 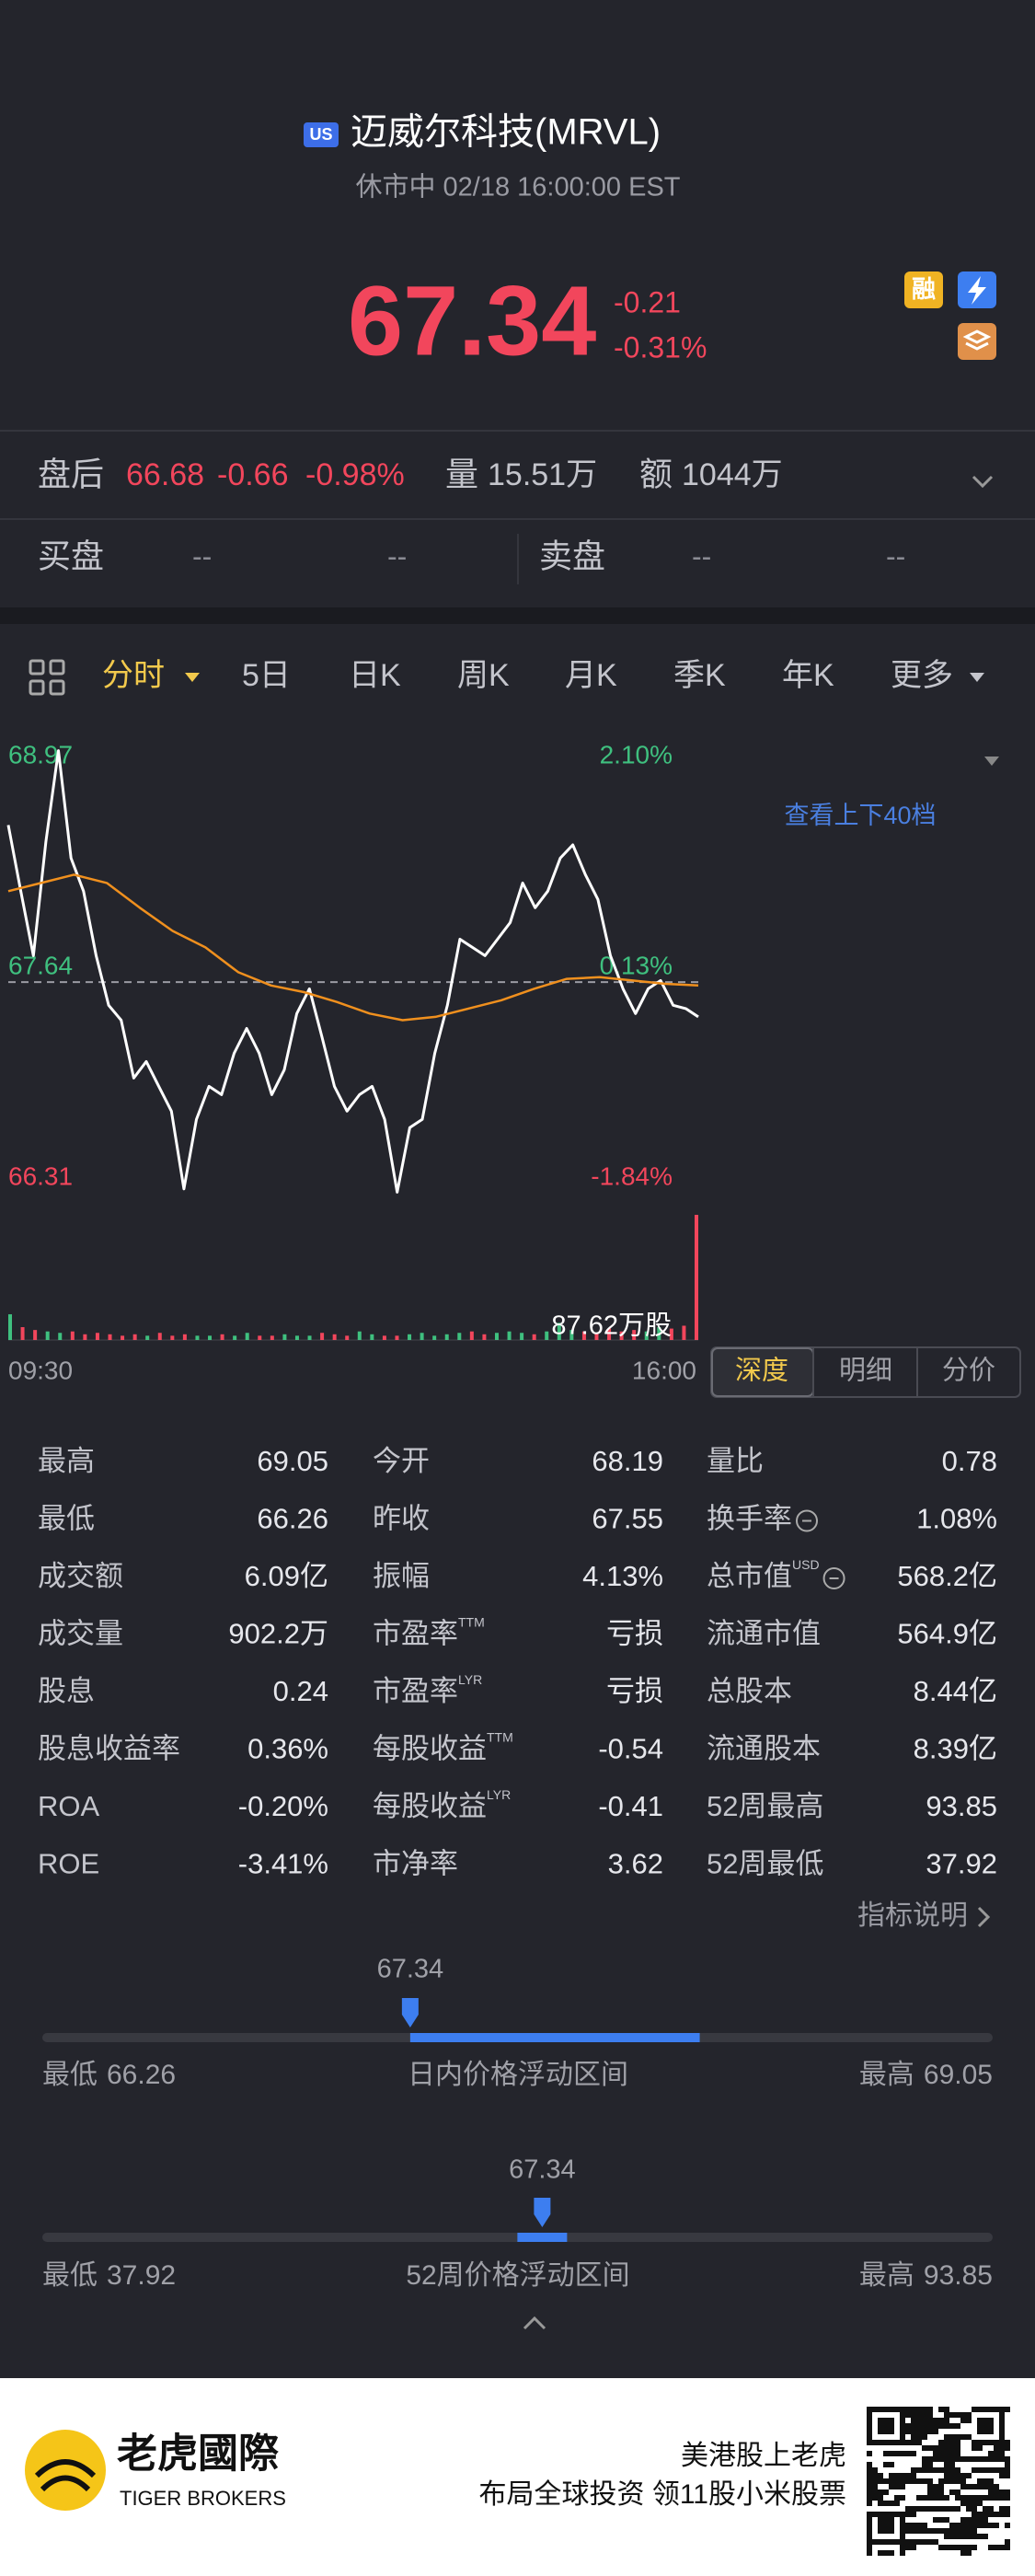 What do you see at coordinates (961, 1864) in the screenshot?
I see `stat-value: 37.92` at bounding box center [961, 1864].